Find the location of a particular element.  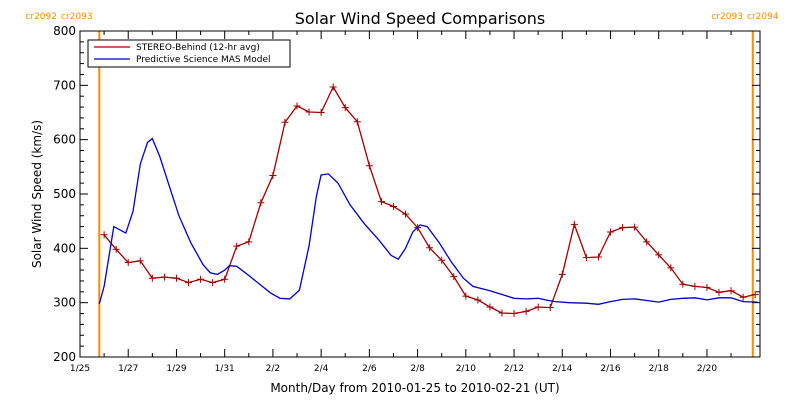

y-tick-label: 300 is located at coordinates (64, 303).